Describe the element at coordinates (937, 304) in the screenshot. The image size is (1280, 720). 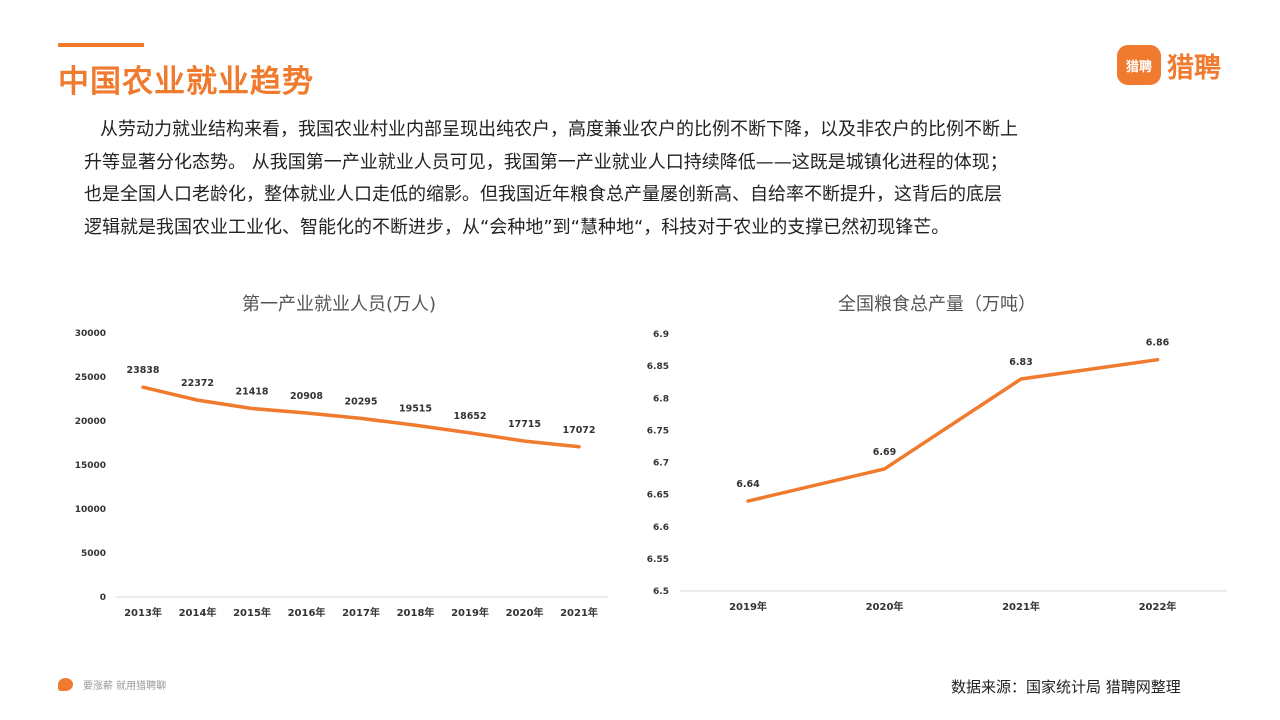
I see `chart-title-grain: 全国粮食总产量（万吨）` at that location.